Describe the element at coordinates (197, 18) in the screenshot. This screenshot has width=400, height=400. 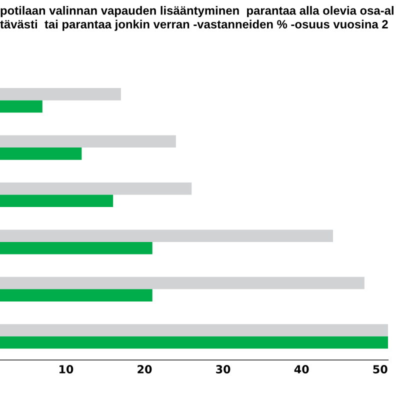
I see `chart-title: potilaan valinnan vapauden lisääntyminen parantaa alla olevia osa-al tävästi tai parantaa jonkin verran -vastanneiden % -osuus vuosina 2` at that location.